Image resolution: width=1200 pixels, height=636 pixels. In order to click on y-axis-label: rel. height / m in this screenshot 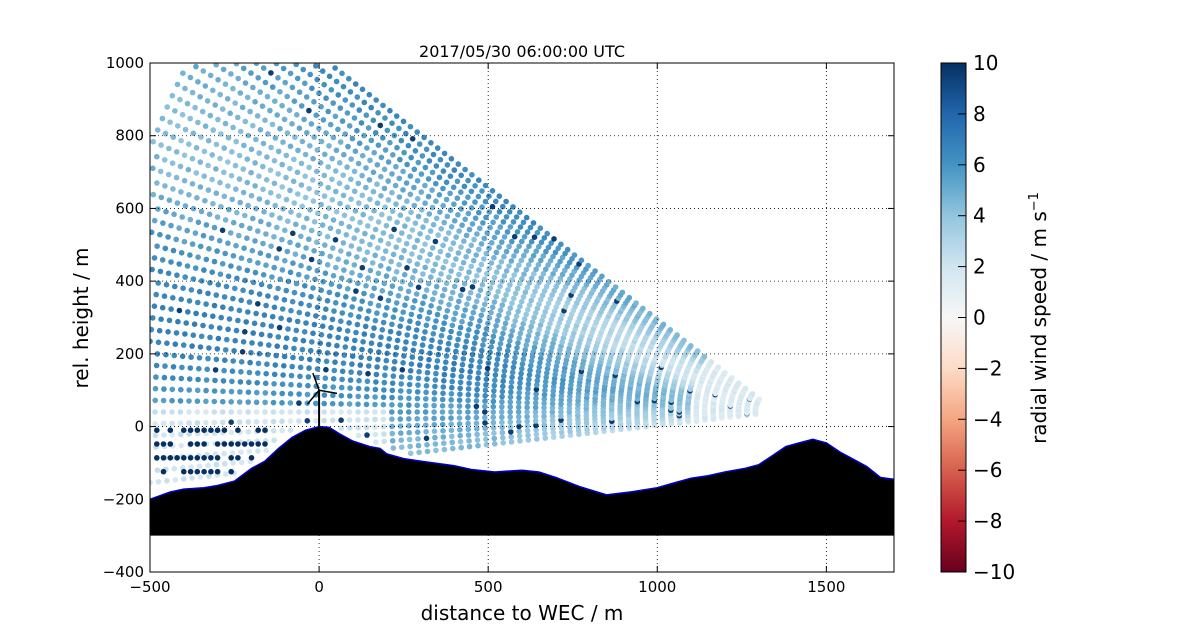, I will do `click(81, 317)`.